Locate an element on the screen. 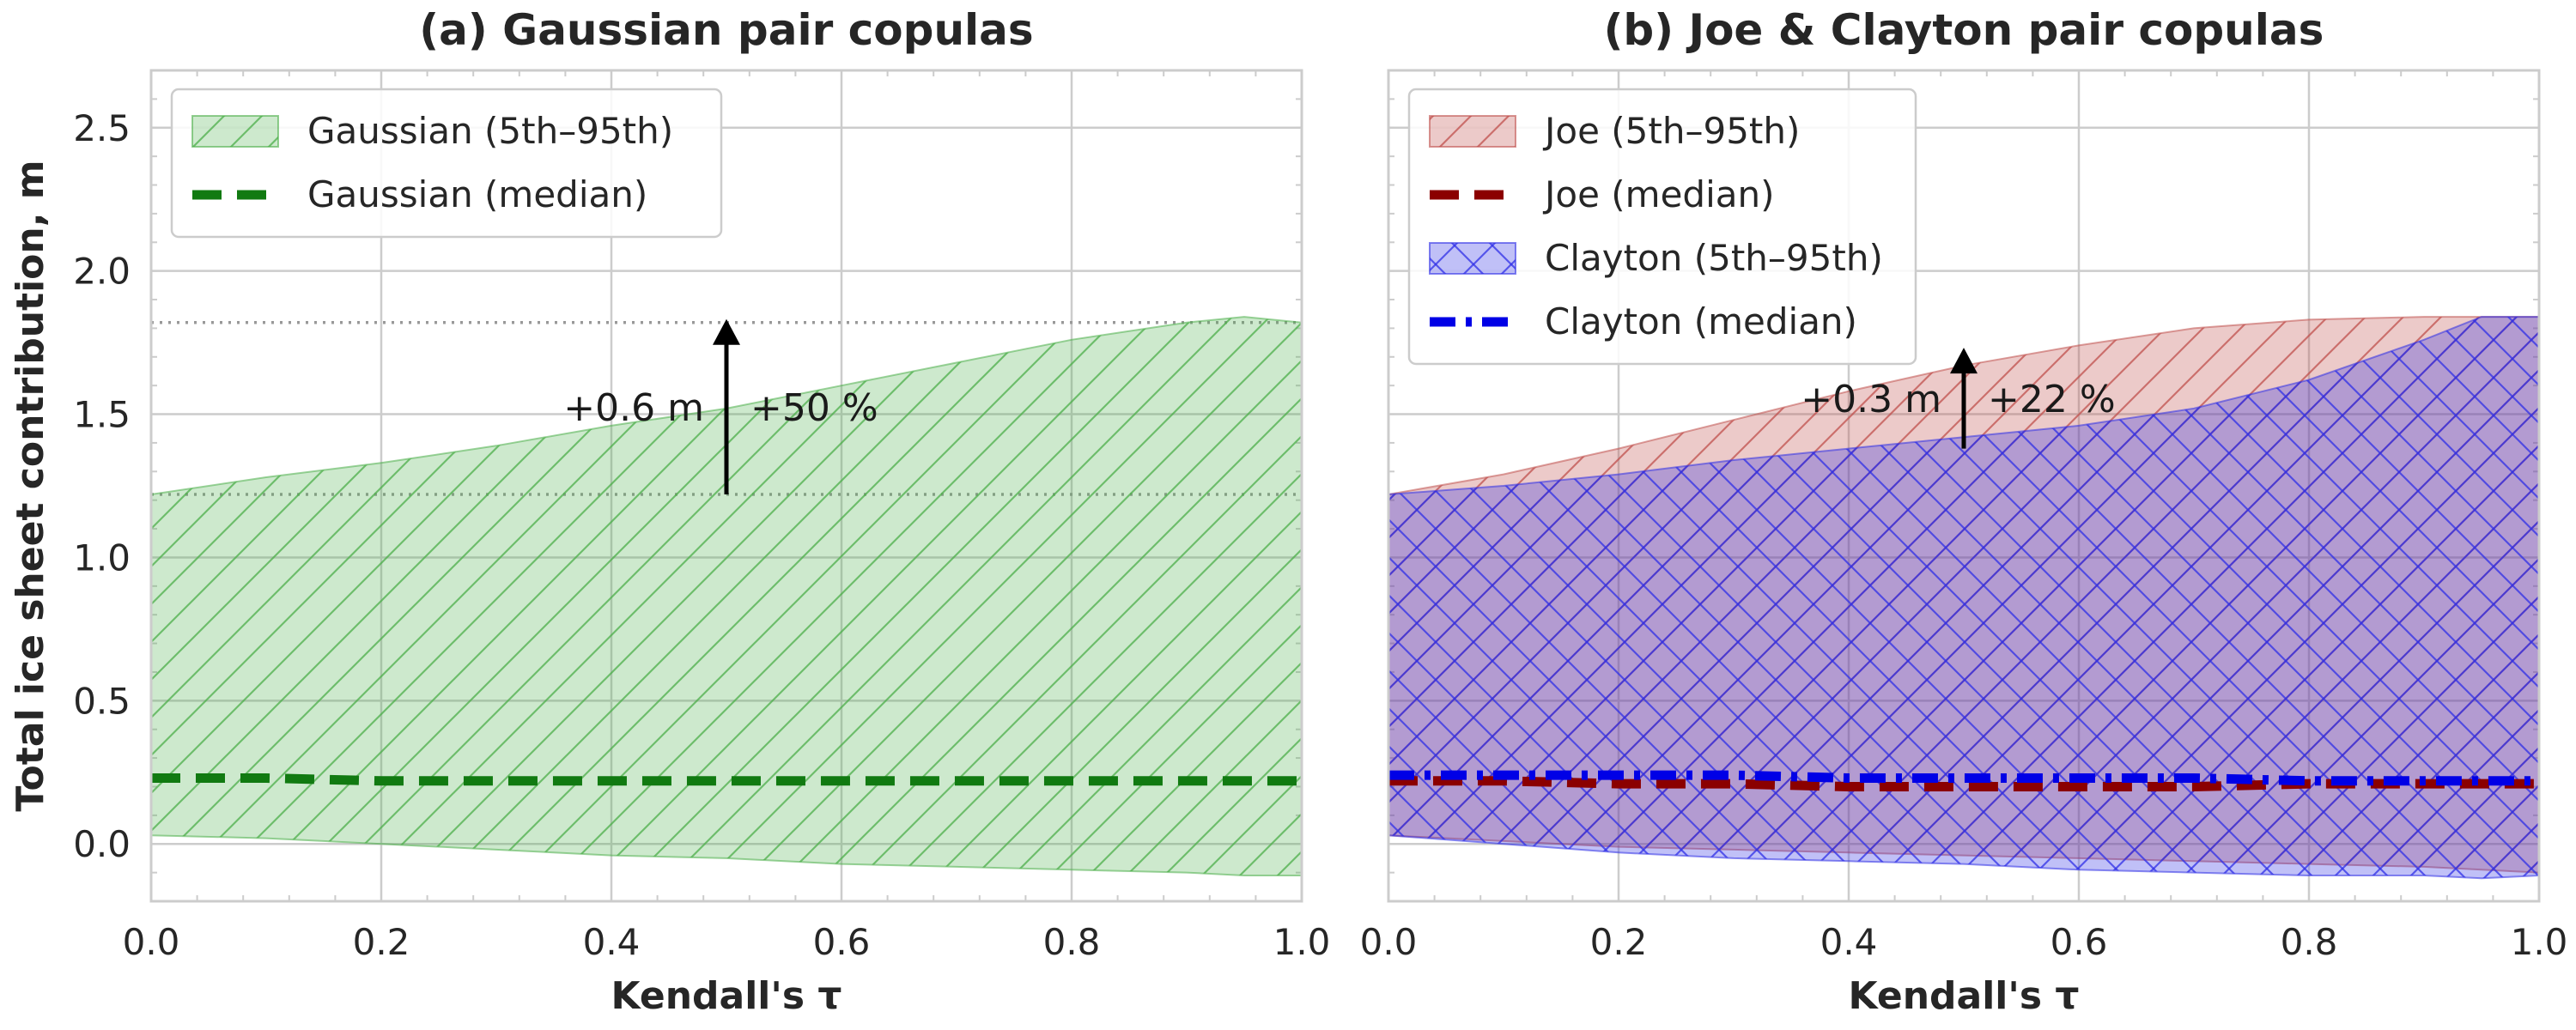 The width and height of the screenshot is (2576, 1030). y-axis-label: Total ice sheet contribution, m is located at coordinates (31, 485).